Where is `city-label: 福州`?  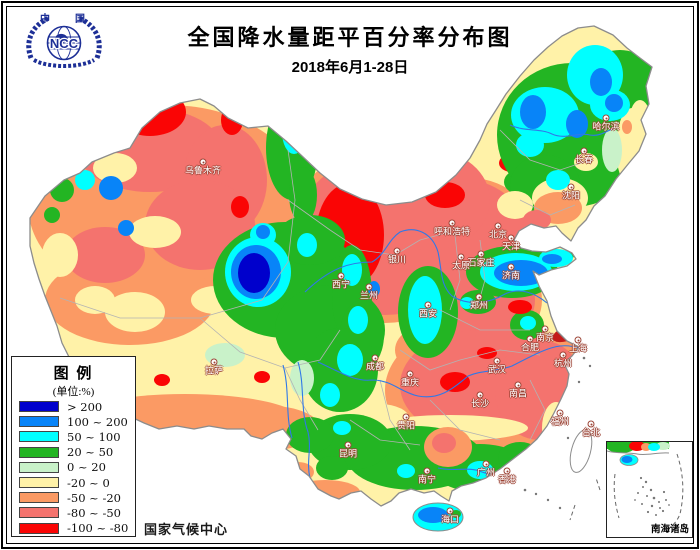
city-label: 福州 is located at coordinates (560, 421).